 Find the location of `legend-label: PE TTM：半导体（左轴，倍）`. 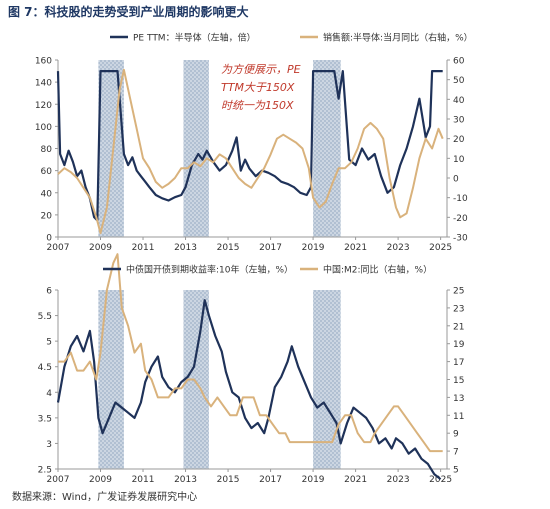

legend-label: PE TTM：半导体（左轴，倍） is located at coordinates (194, 38).